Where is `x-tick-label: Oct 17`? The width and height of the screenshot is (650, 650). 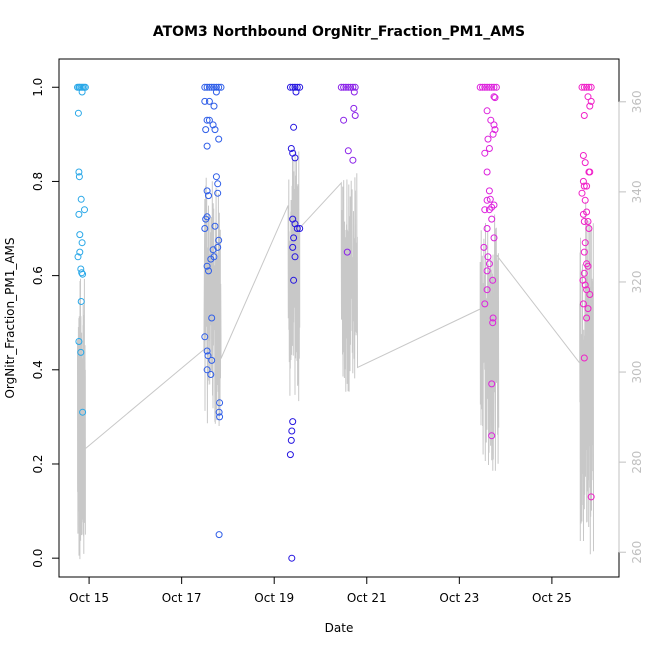 x-tick-label: Oct 17 is located at coordinates (182, 598).